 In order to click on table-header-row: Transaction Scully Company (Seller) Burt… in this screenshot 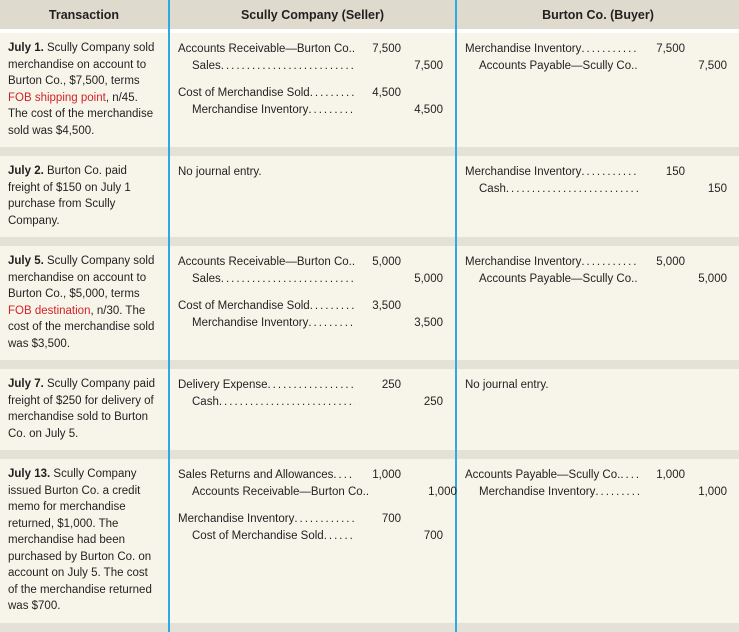, I will do `click(369, 14)`.